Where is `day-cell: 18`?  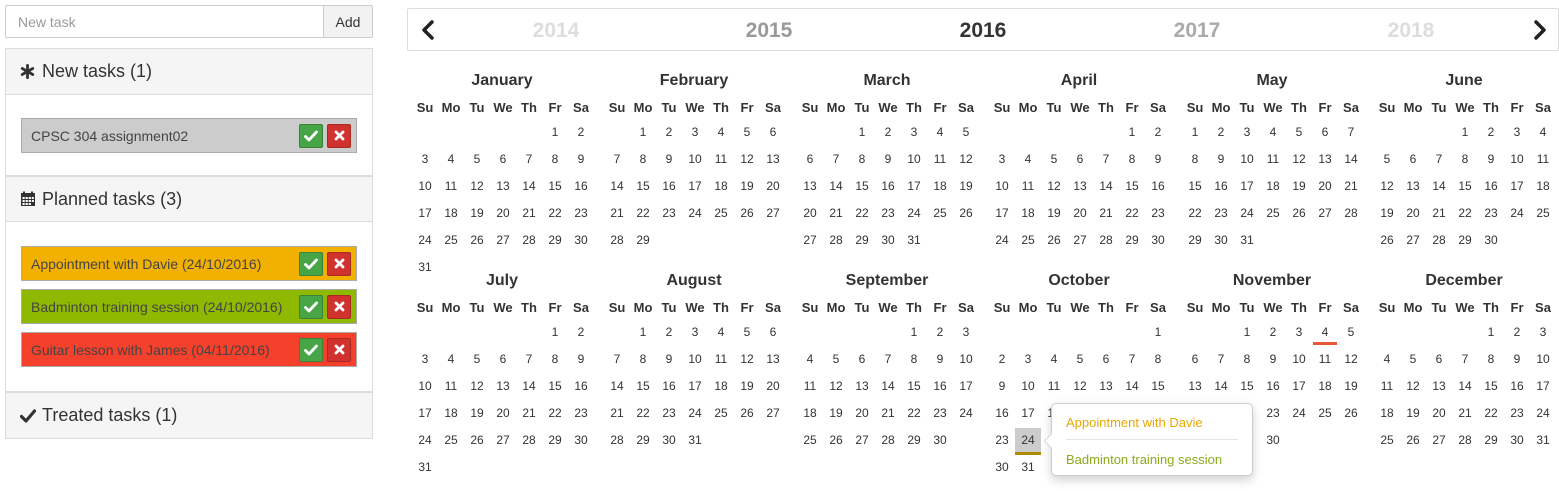
day-cell: 18 is located at coordinates (1325, 386).